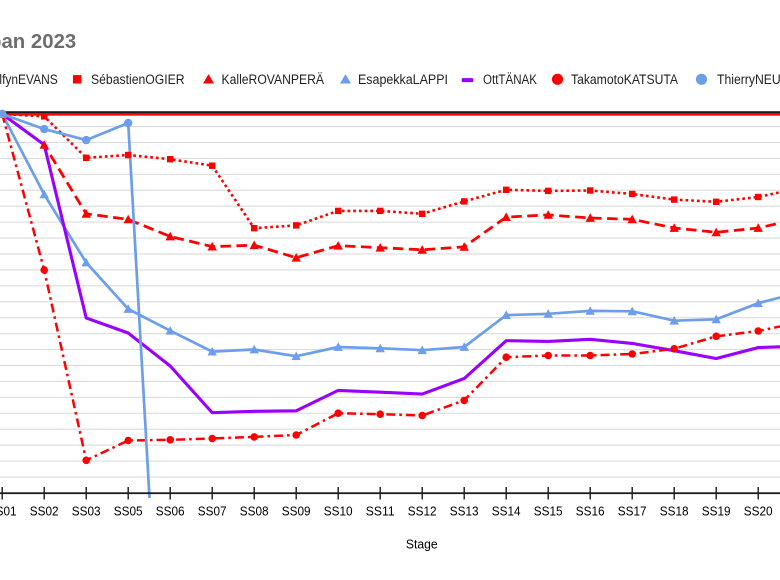 This screenshot has width=780, height=580. Describe the element at coordinates (403, 79) in the screenshot. I see `svg-text: EsapekkaLAPPI` at that location.